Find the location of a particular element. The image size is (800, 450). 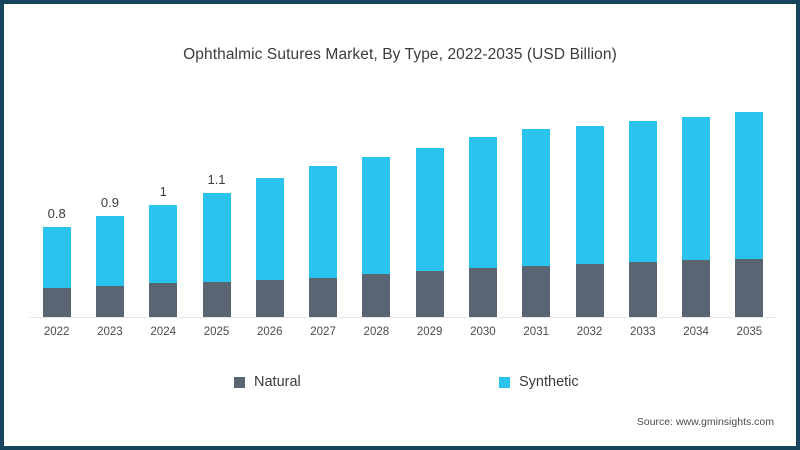

x-tick-label: 2028 is located at coordinates (376, 332).